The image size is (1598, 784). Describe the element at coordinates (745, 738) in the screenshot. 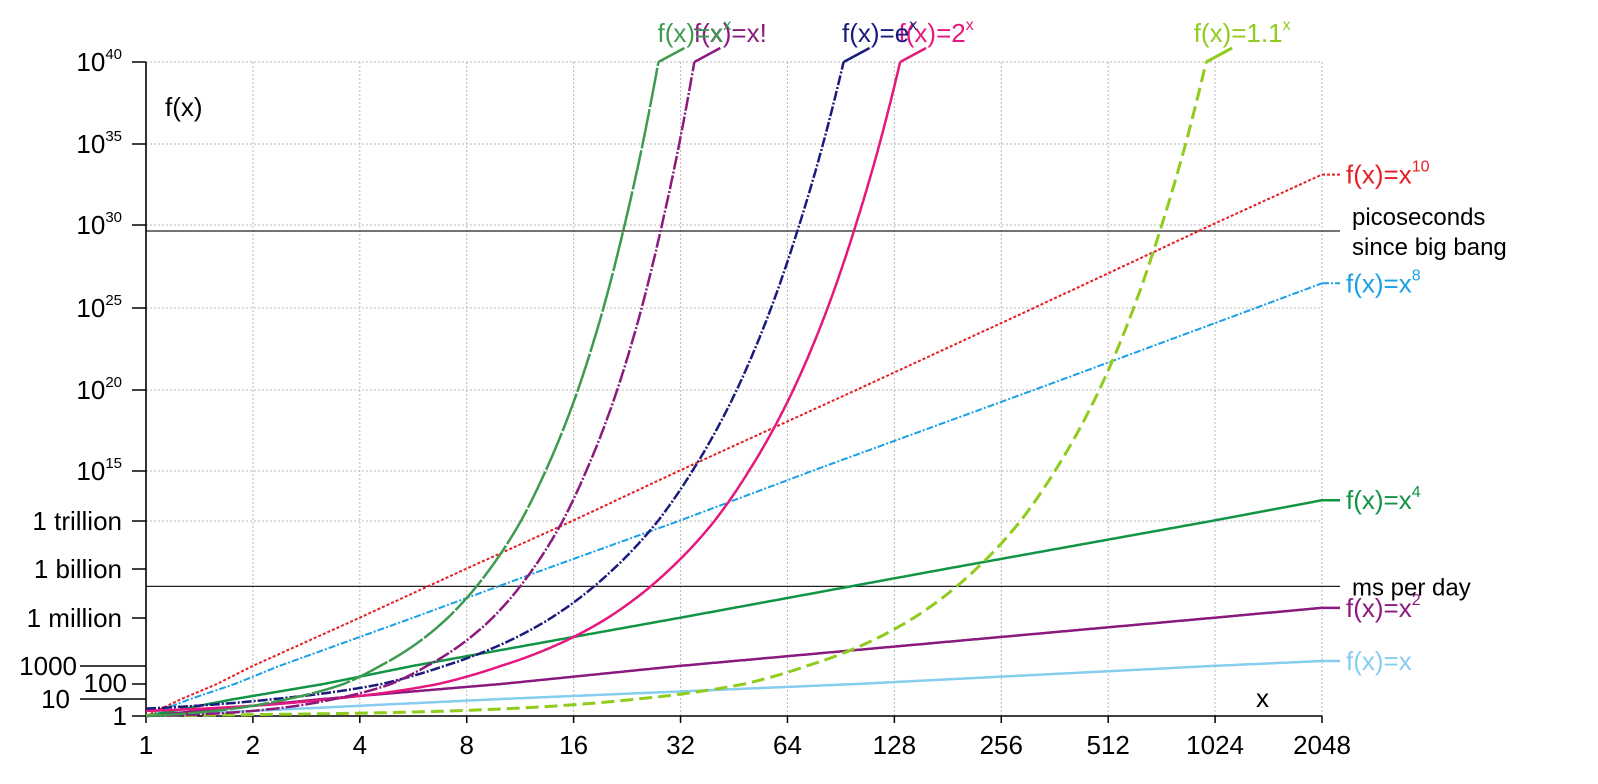

I see `x-ticks: 1 2 4 8 16 32 64 128 256 512 1024 2048` at that location.